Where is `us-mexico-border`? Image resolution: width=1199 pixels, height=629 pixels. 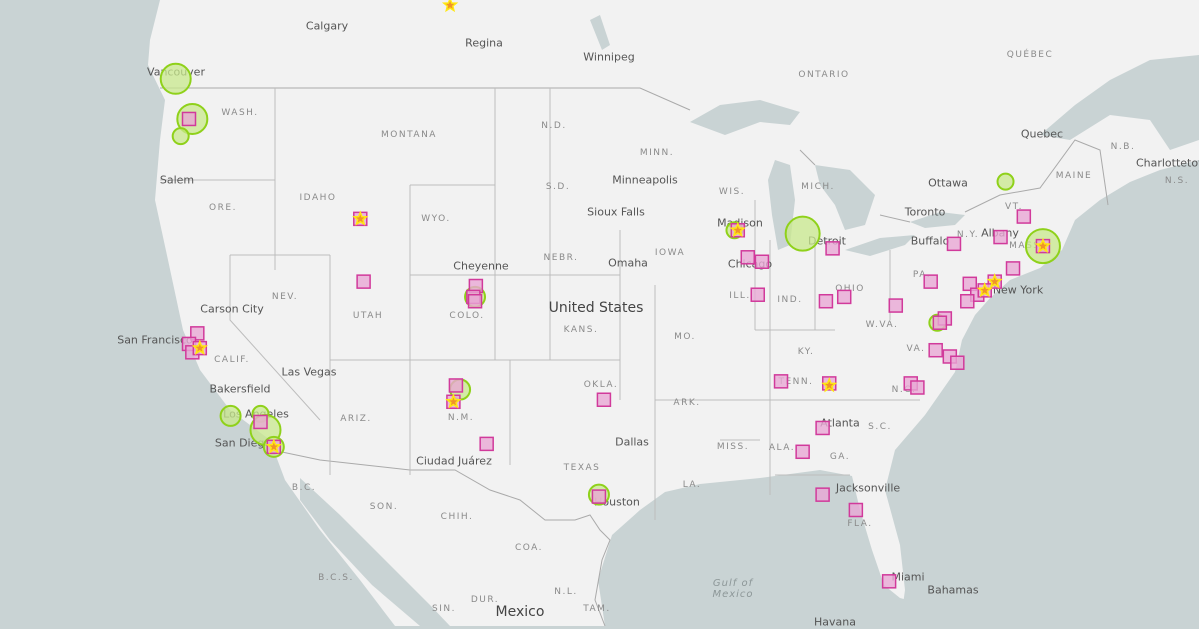
us-mexico-border is located at coordinates (446, 538).